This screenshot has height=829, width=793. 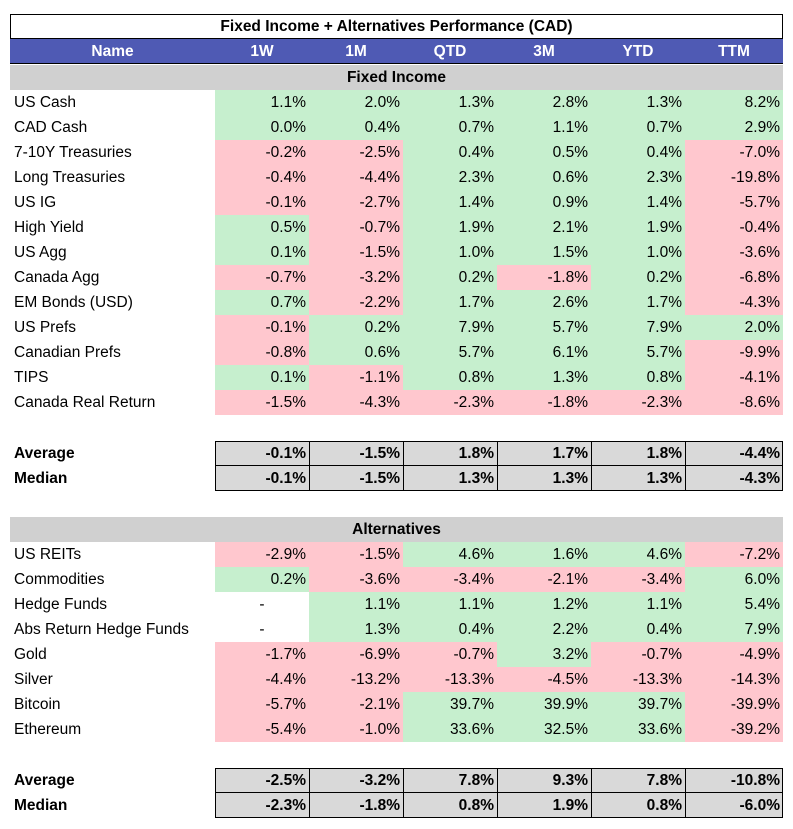 I want to click on cell-ttm: -7.0%, so click(x=734, y=152).